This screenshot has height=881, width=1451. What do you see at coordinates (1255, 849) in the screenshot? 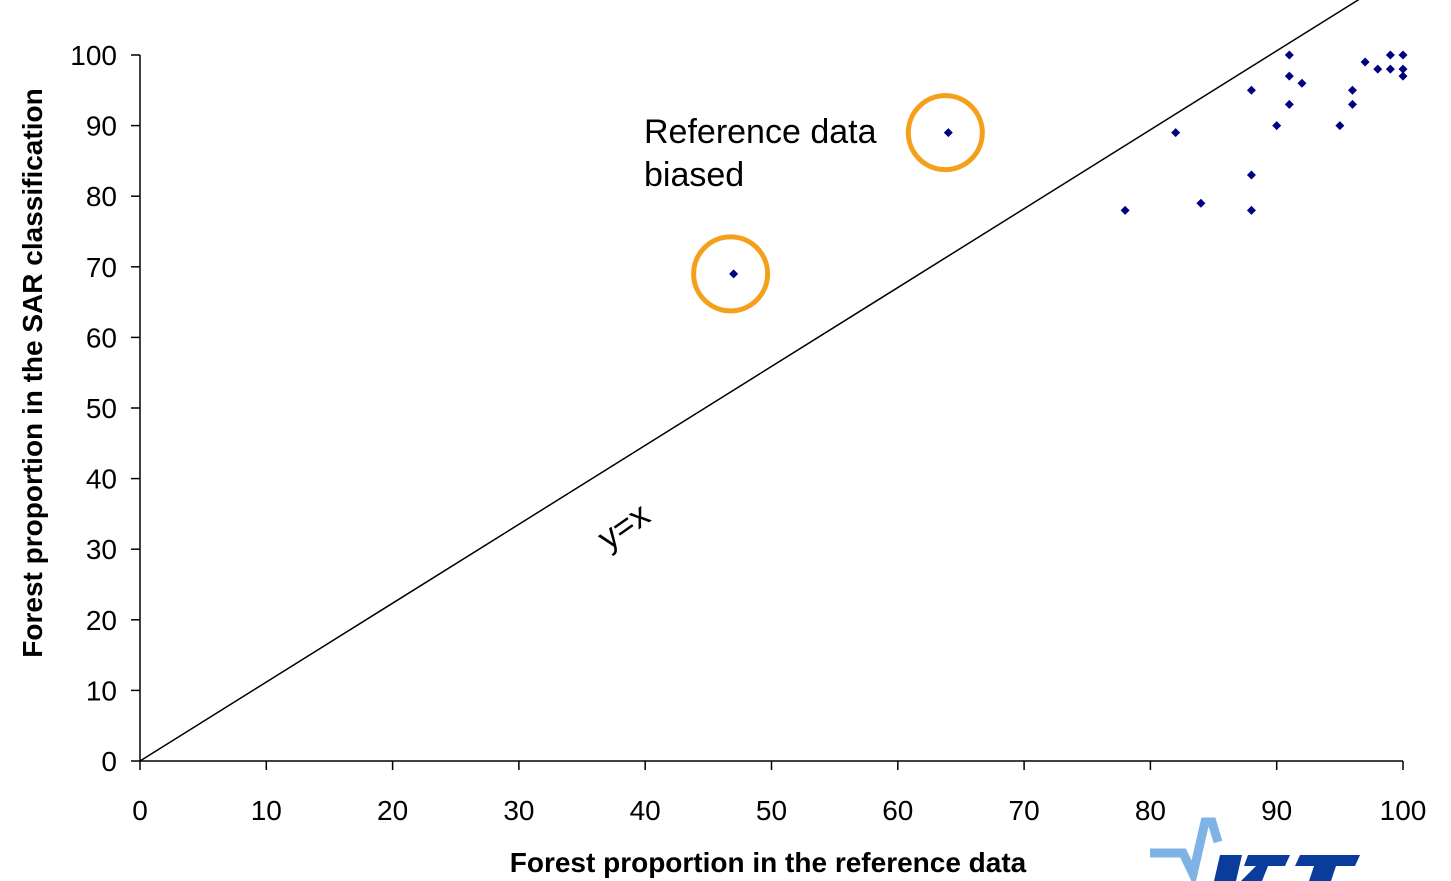
I see `vtt-logo` at bounding box center [1255, 849].